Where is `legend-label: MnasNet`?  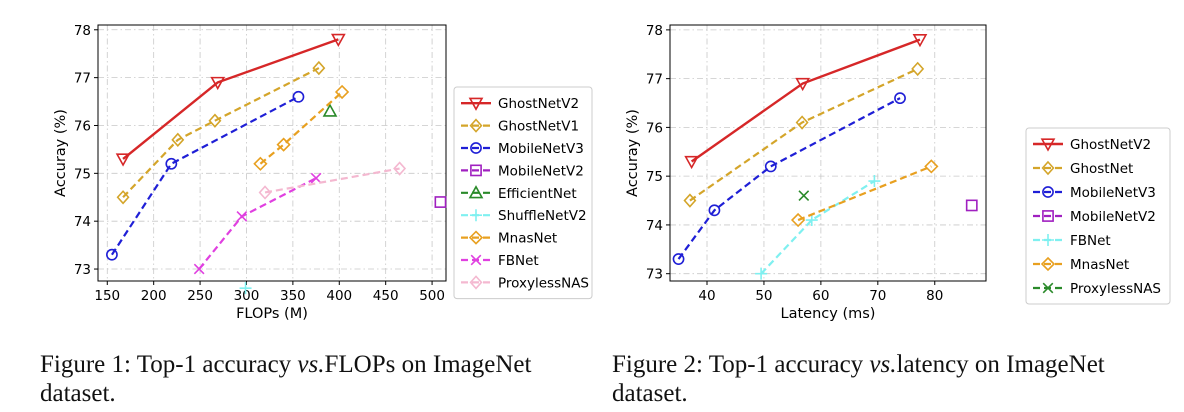
legend-label: MnasNet is located at coordinates (1099, 265).